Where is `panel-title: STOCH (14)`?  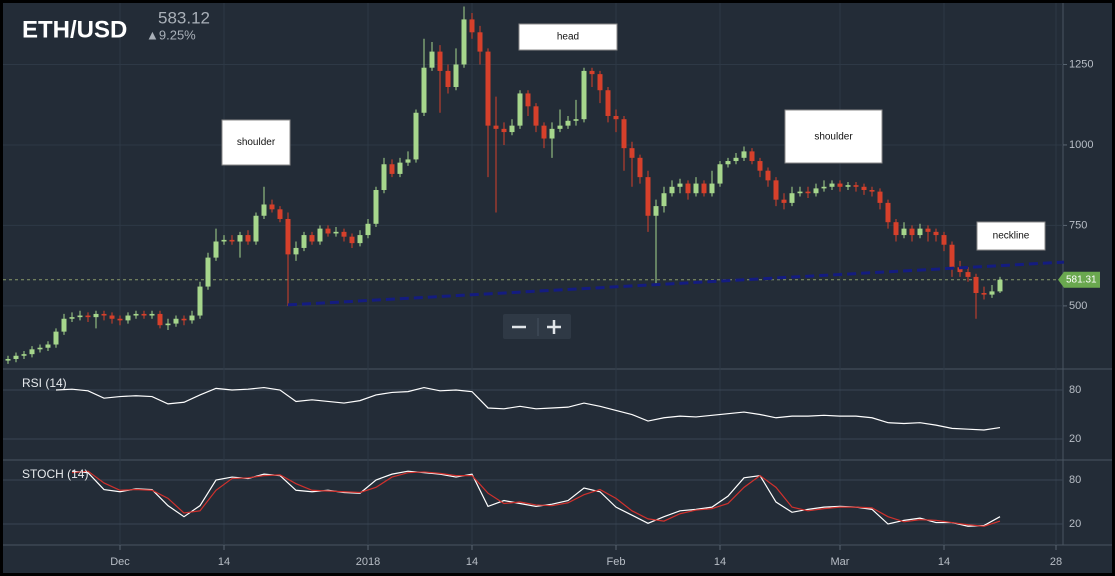 panel-title: STOCH (14) is located at coordinates (55, 474).